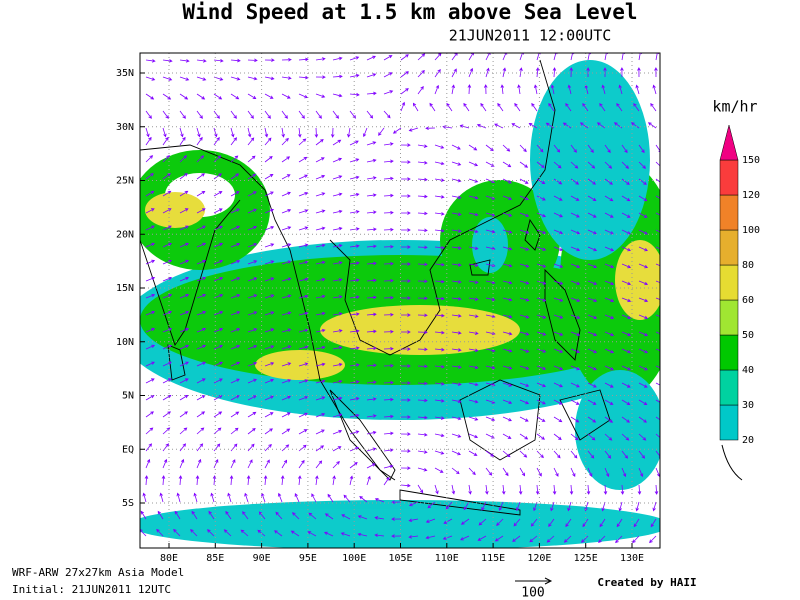  What do you see at coordinates (646, 582) in the screenshot?
I see `credit: Created by HAII` at bounding box center [646, 582].